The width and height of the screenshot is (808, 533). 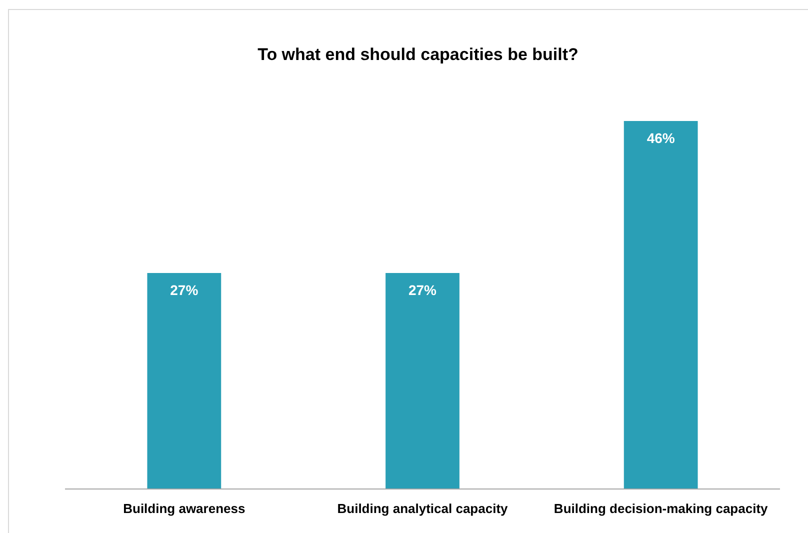 I want to click on x-tick-label: Building awareness, so click(x=184, y=508).